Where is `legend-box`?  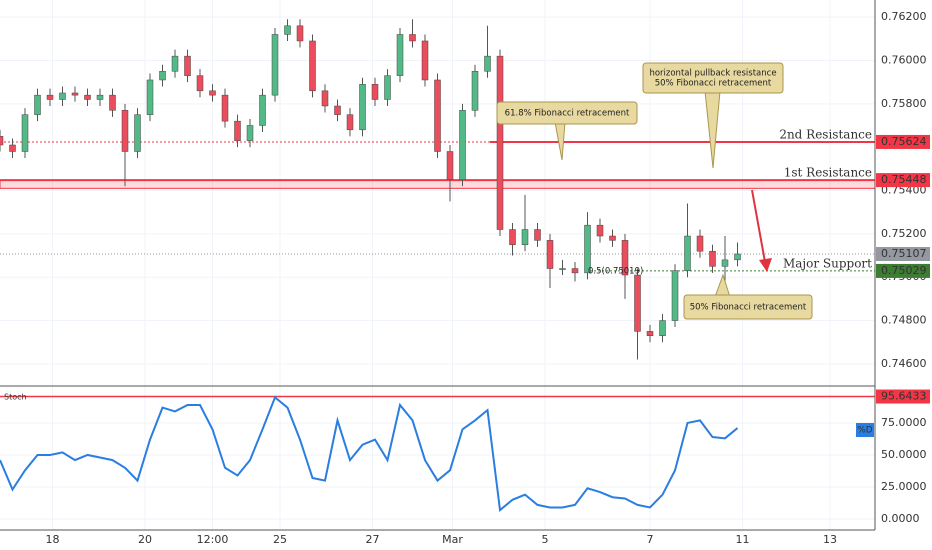
legend-box is located at coordinates (865, 430).